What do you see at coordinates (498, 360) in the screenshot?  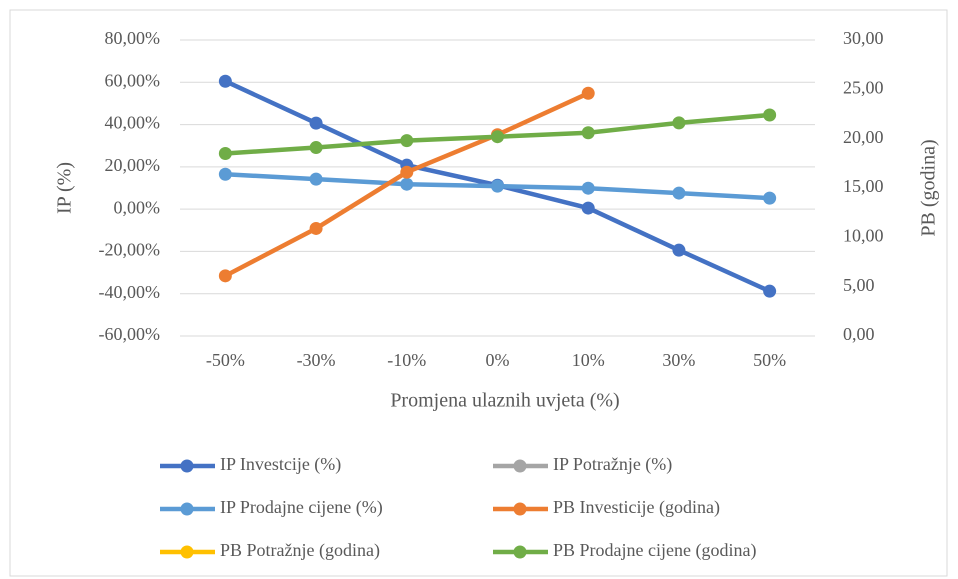 I see `x-tick-label: 0%` at bounding box center [498, 360].